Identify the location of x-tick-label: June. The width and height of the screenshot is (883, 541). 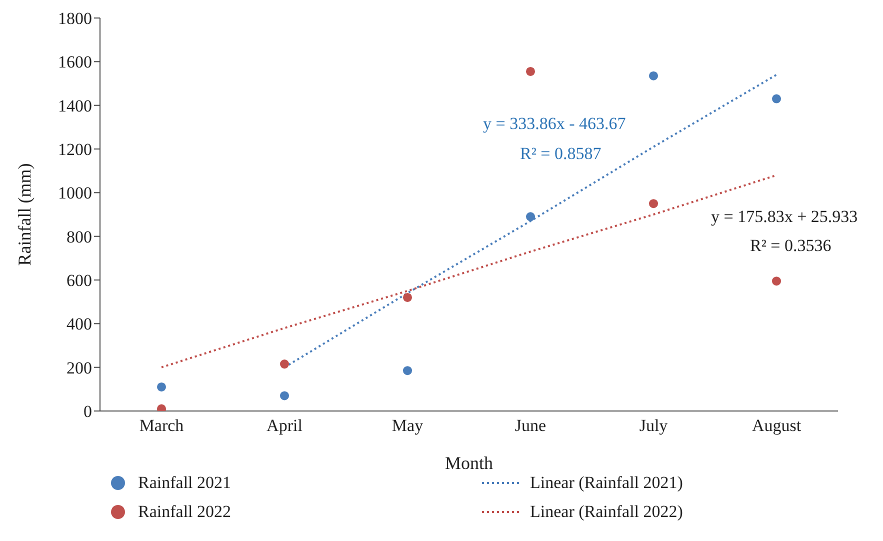
(530, 426).